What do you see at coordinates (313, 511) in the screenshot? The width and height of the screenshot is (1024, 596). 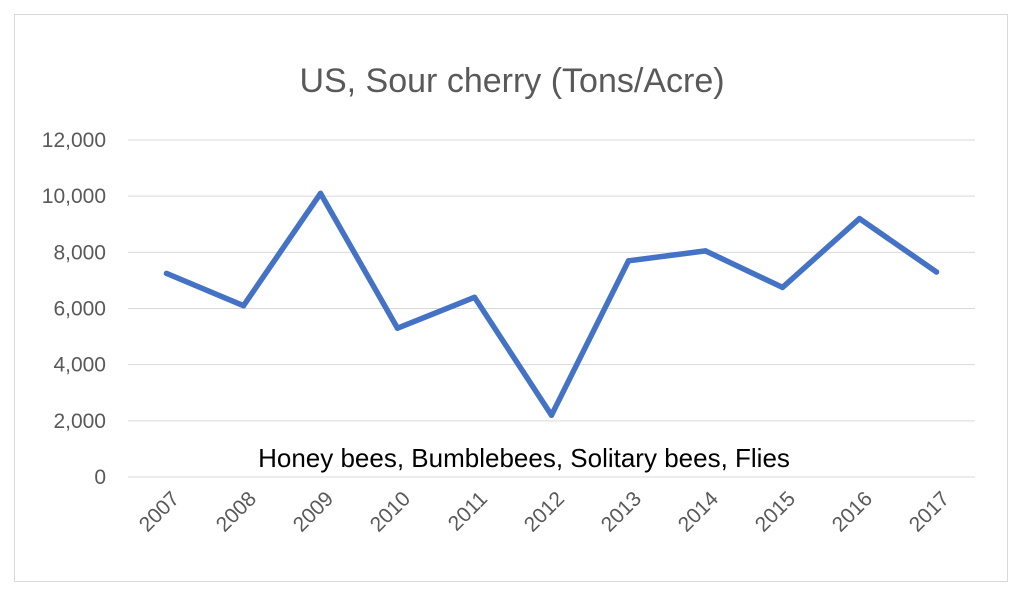 I see `x-tick-label: 2009` at bounding box center [313, 511].